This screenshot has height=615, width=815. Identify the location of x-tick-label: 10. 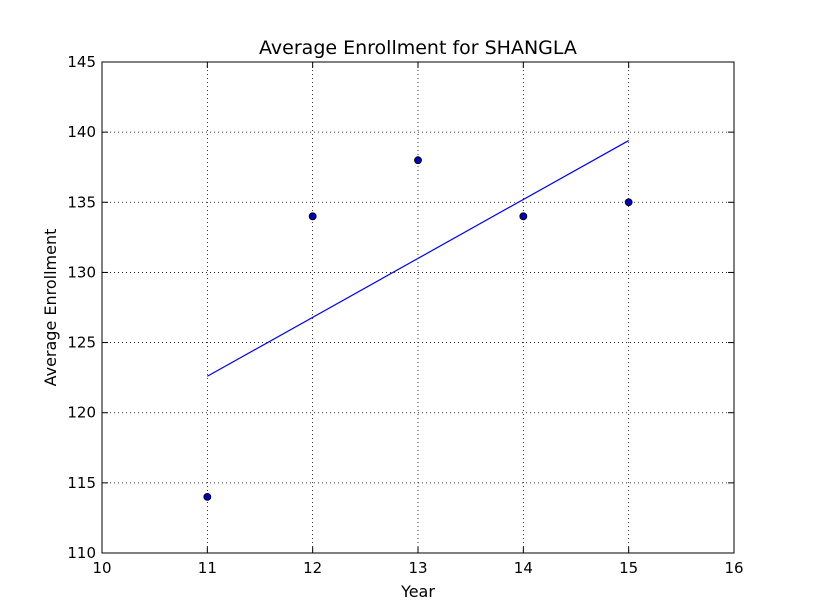
(101, 568).